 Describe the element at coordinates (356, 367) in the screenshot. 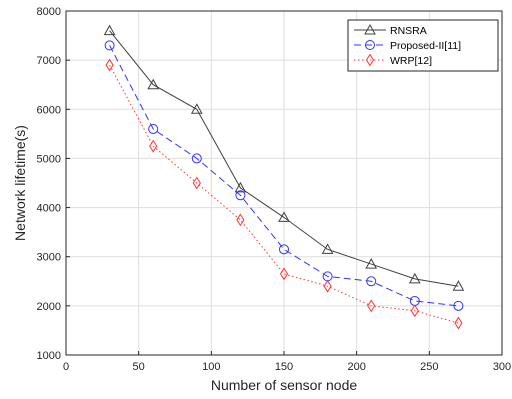

I see `x-tick-label: 200` at that location.